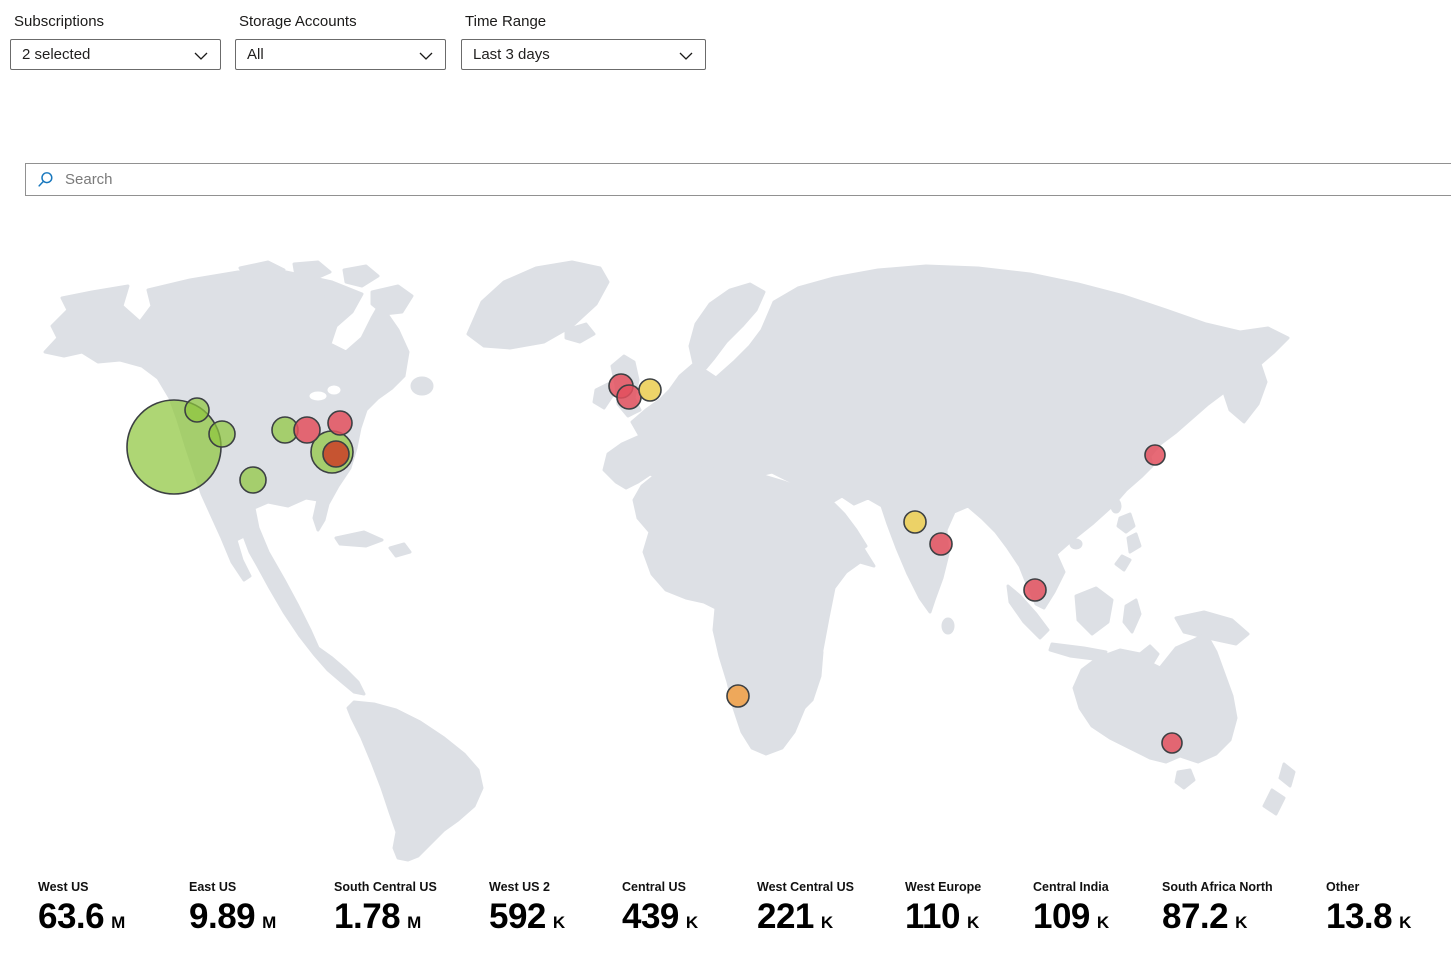 This screenshot has width=1451, height=968. I want to click on search-input, so click(757, 179).